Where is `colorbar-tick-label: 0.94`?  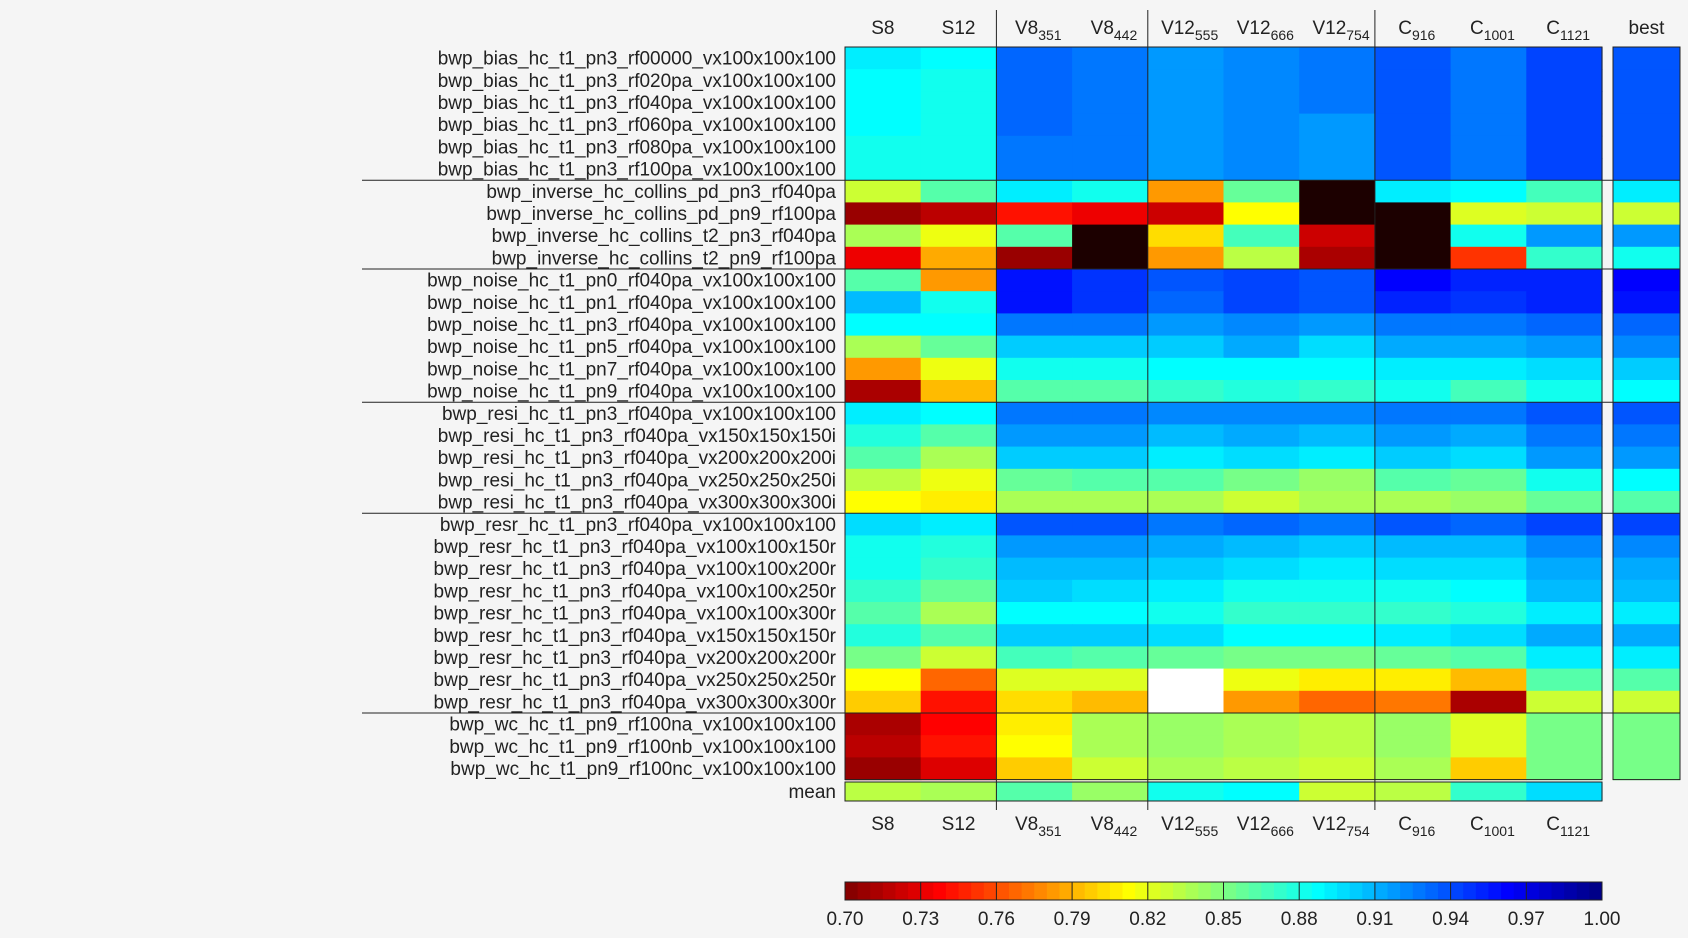
colorbar-tick-label: 0.94 is located at coordinates (1450, 919).